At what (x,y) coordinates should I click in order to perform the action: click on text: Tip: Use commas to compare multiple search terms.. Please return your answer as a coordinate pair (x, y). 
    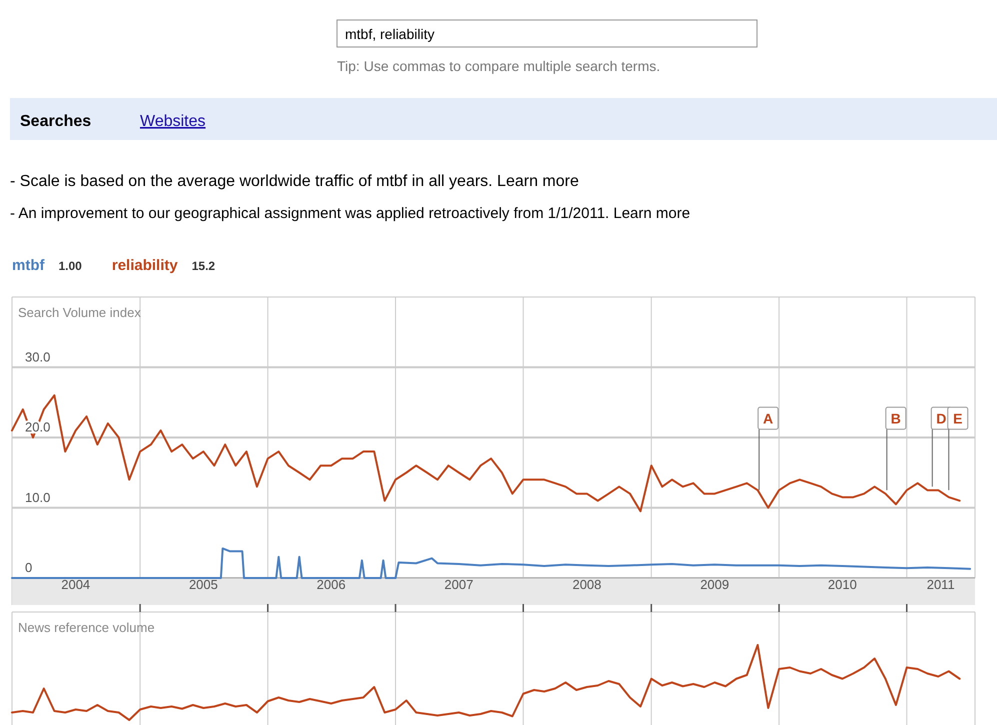
    Looking at the image, I should click on (498, 66).